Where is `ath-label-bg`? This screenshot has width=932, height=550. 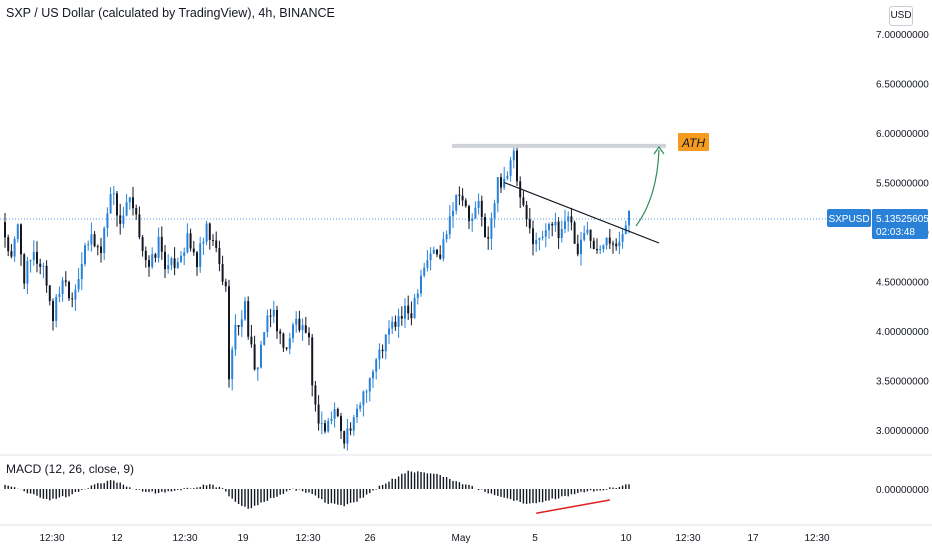
ath-label-bg is located at coordinates (693, 142).